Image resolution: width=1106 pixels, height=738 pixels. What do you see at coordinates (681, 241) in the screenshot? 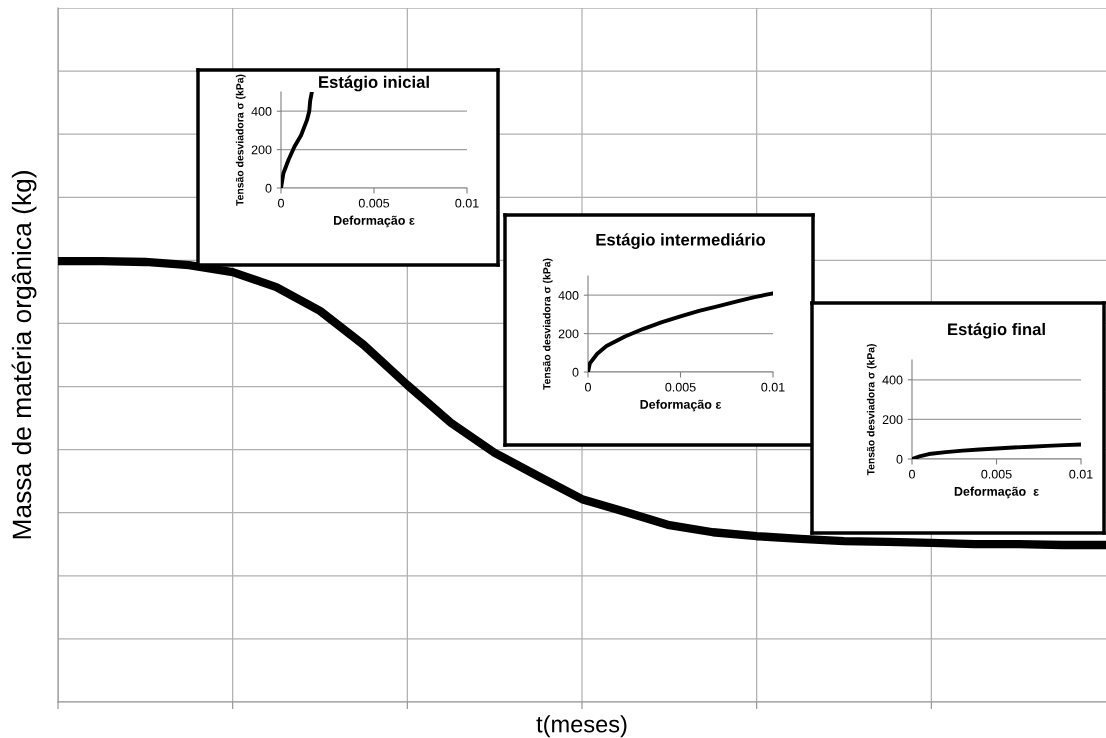
I see `chart-title: Estágio intermediário` at bounding box center [681, 241].